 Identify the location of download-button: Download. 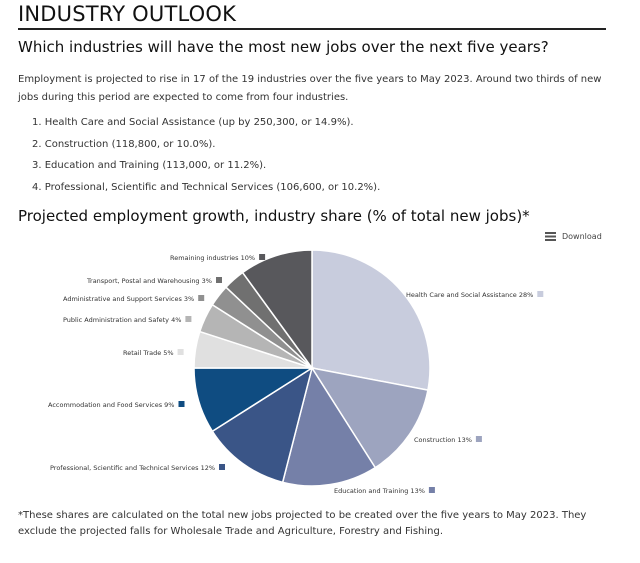
(573, 236).